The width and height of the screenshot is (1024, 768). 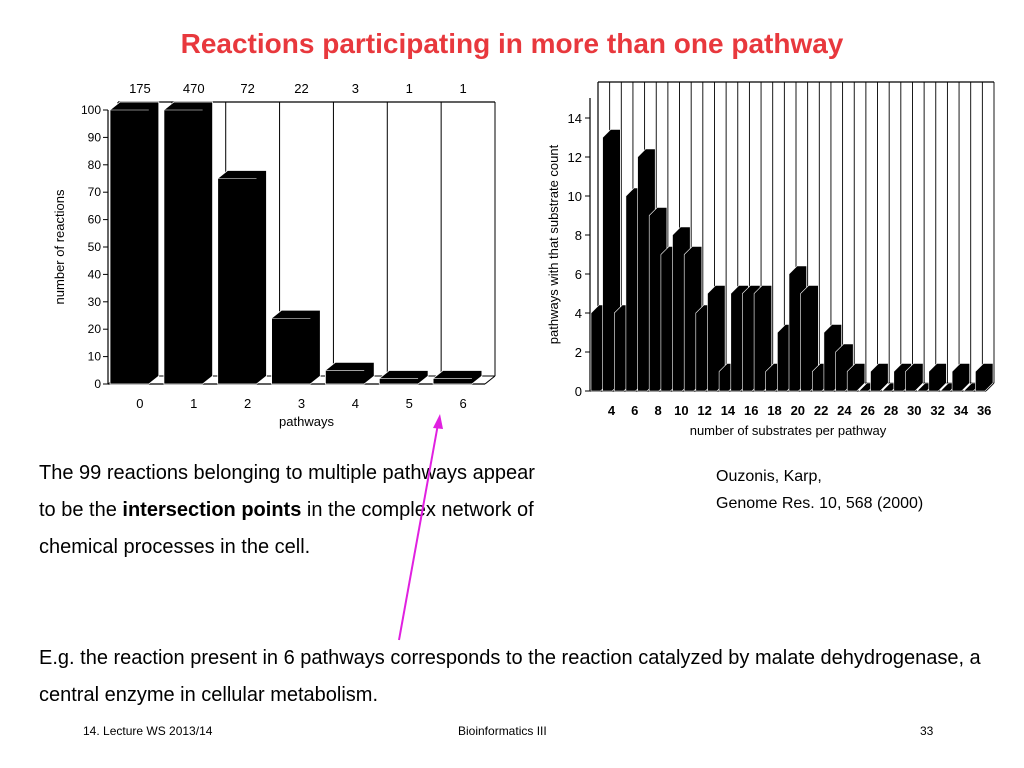 What do you see at coordinates (301, 403) in the screenshot?
I see `x-tick-label: 3` at bounding box center [301, 403].